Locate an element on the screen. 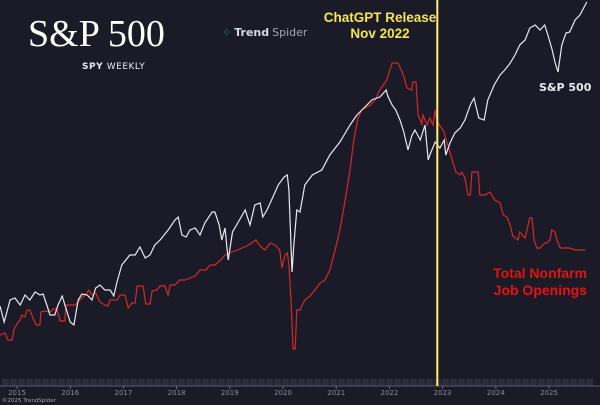  spider-icon: ⁘ is located at coordinates (227, 32).